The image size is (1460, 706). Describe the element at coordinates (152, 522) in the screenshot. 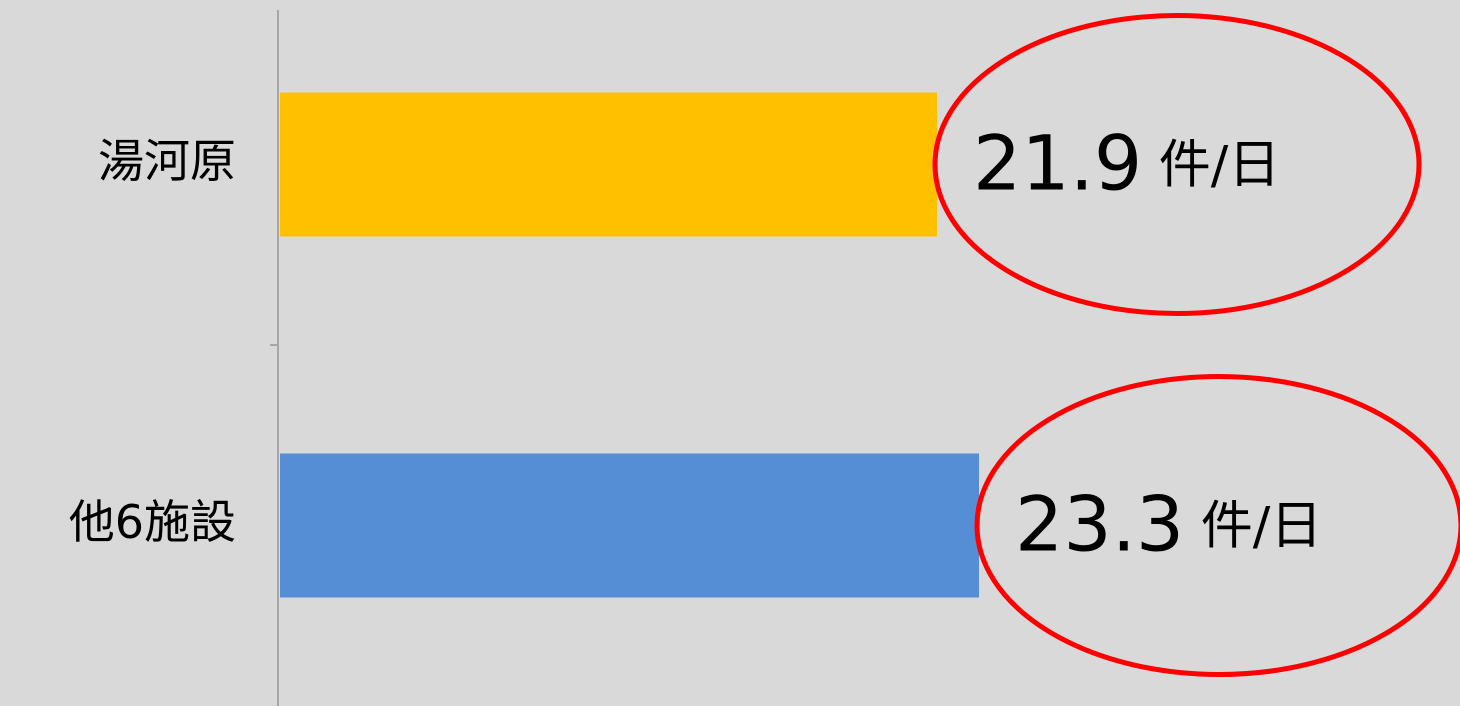

I see `category-label: 他6施設` at that location.